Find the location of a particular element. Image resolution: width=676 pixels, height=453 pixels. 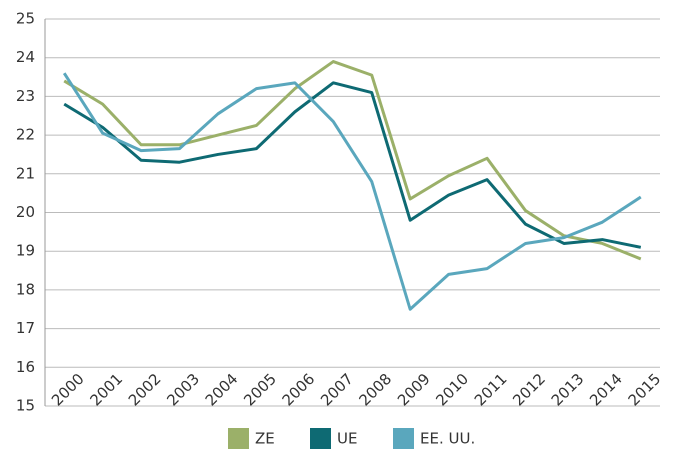

y-tick-label: 23 is located at coordinates (25, 96).